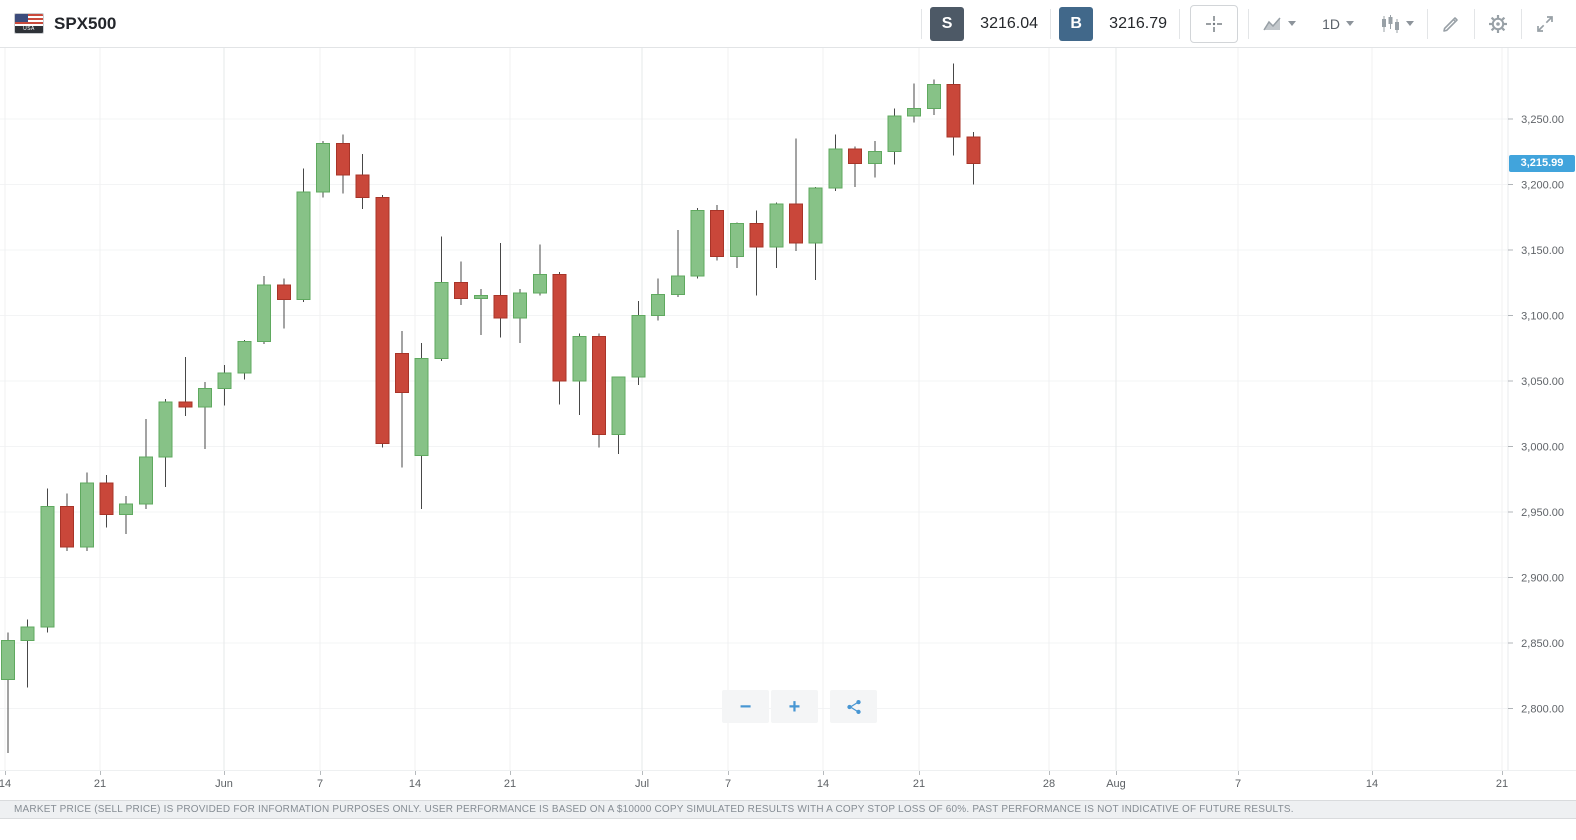 The width and height of the screenshot is (1576, 840). Describe the element at coordinates (1292, 23) in the screenshot. I see `chevron-down-icon` at that location.